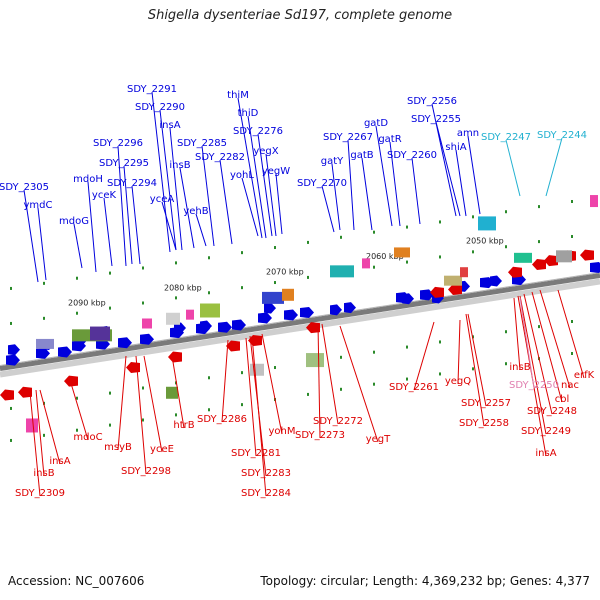 Image resolution: width=600 pixels, height=600 pixels. What do you see at coordinates (38, 240) in the screenshot?
I see `forward-gene-label: ymdC` at bounding box center [38, 240].